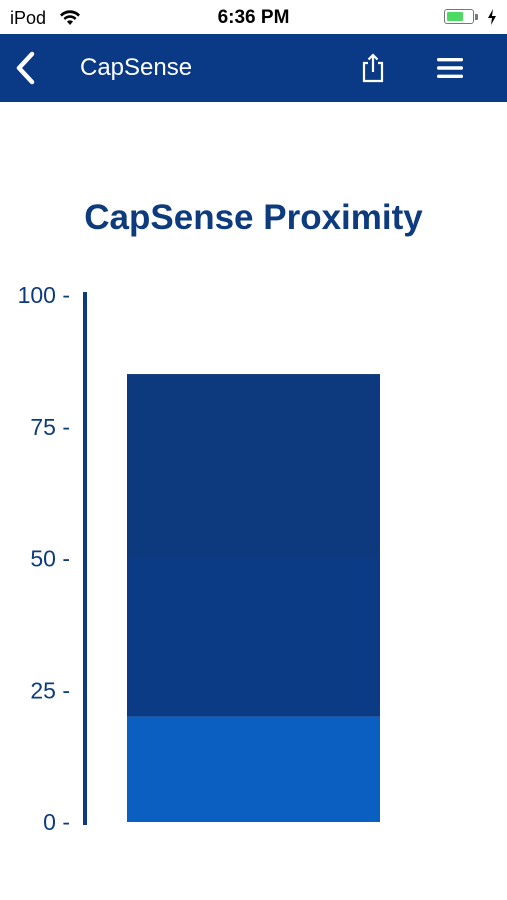 This screenshot has width=507, height=900. I want to click on status-bar: iPod 6:36 PM, so click(253, 17).